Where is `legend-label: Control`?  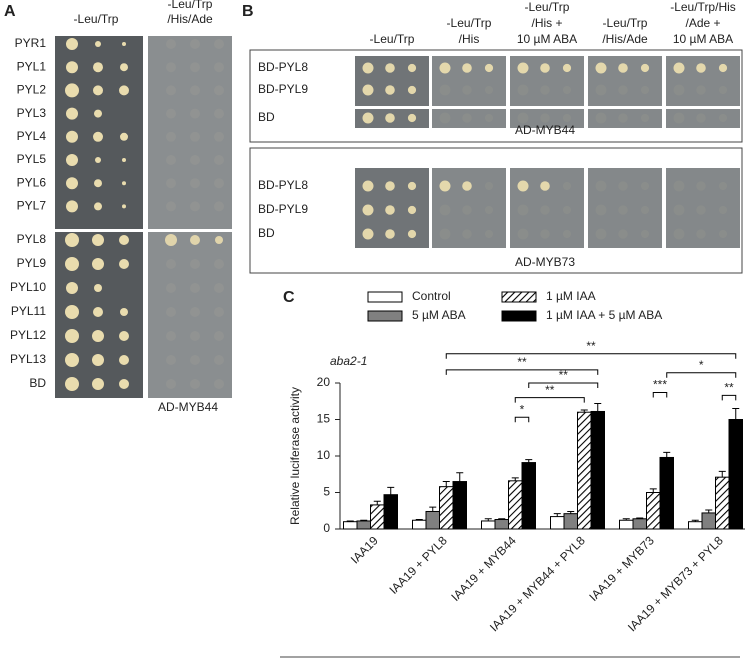
legend-label: Control is located at coordinates (431, 296).